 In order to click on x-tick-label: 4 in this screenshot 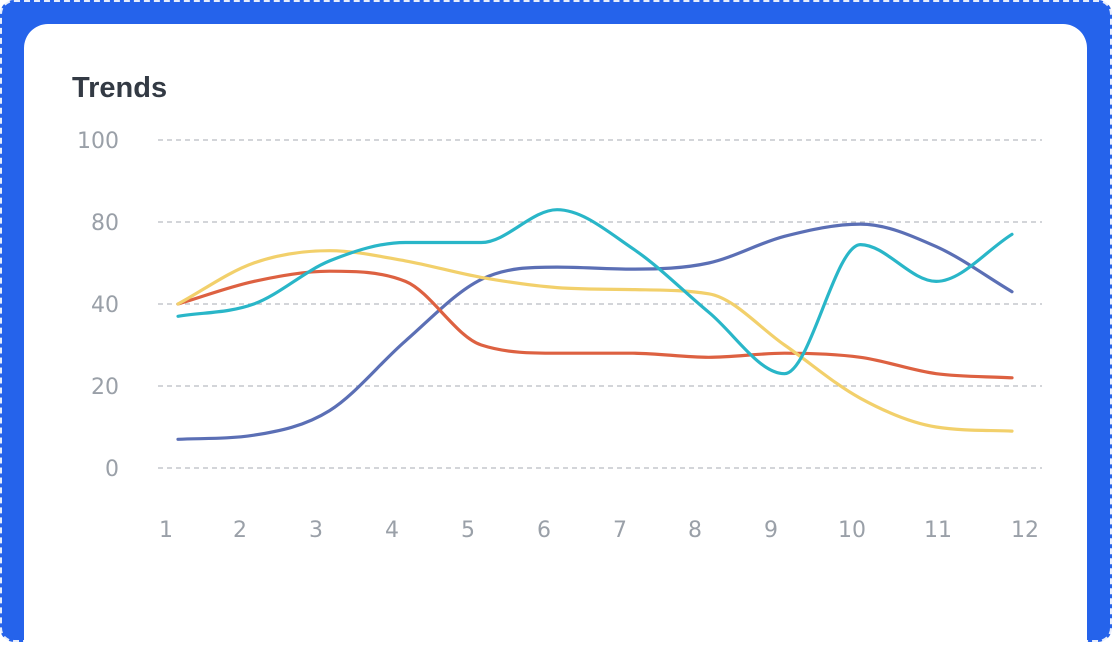, I will do `click(392, 530)`.